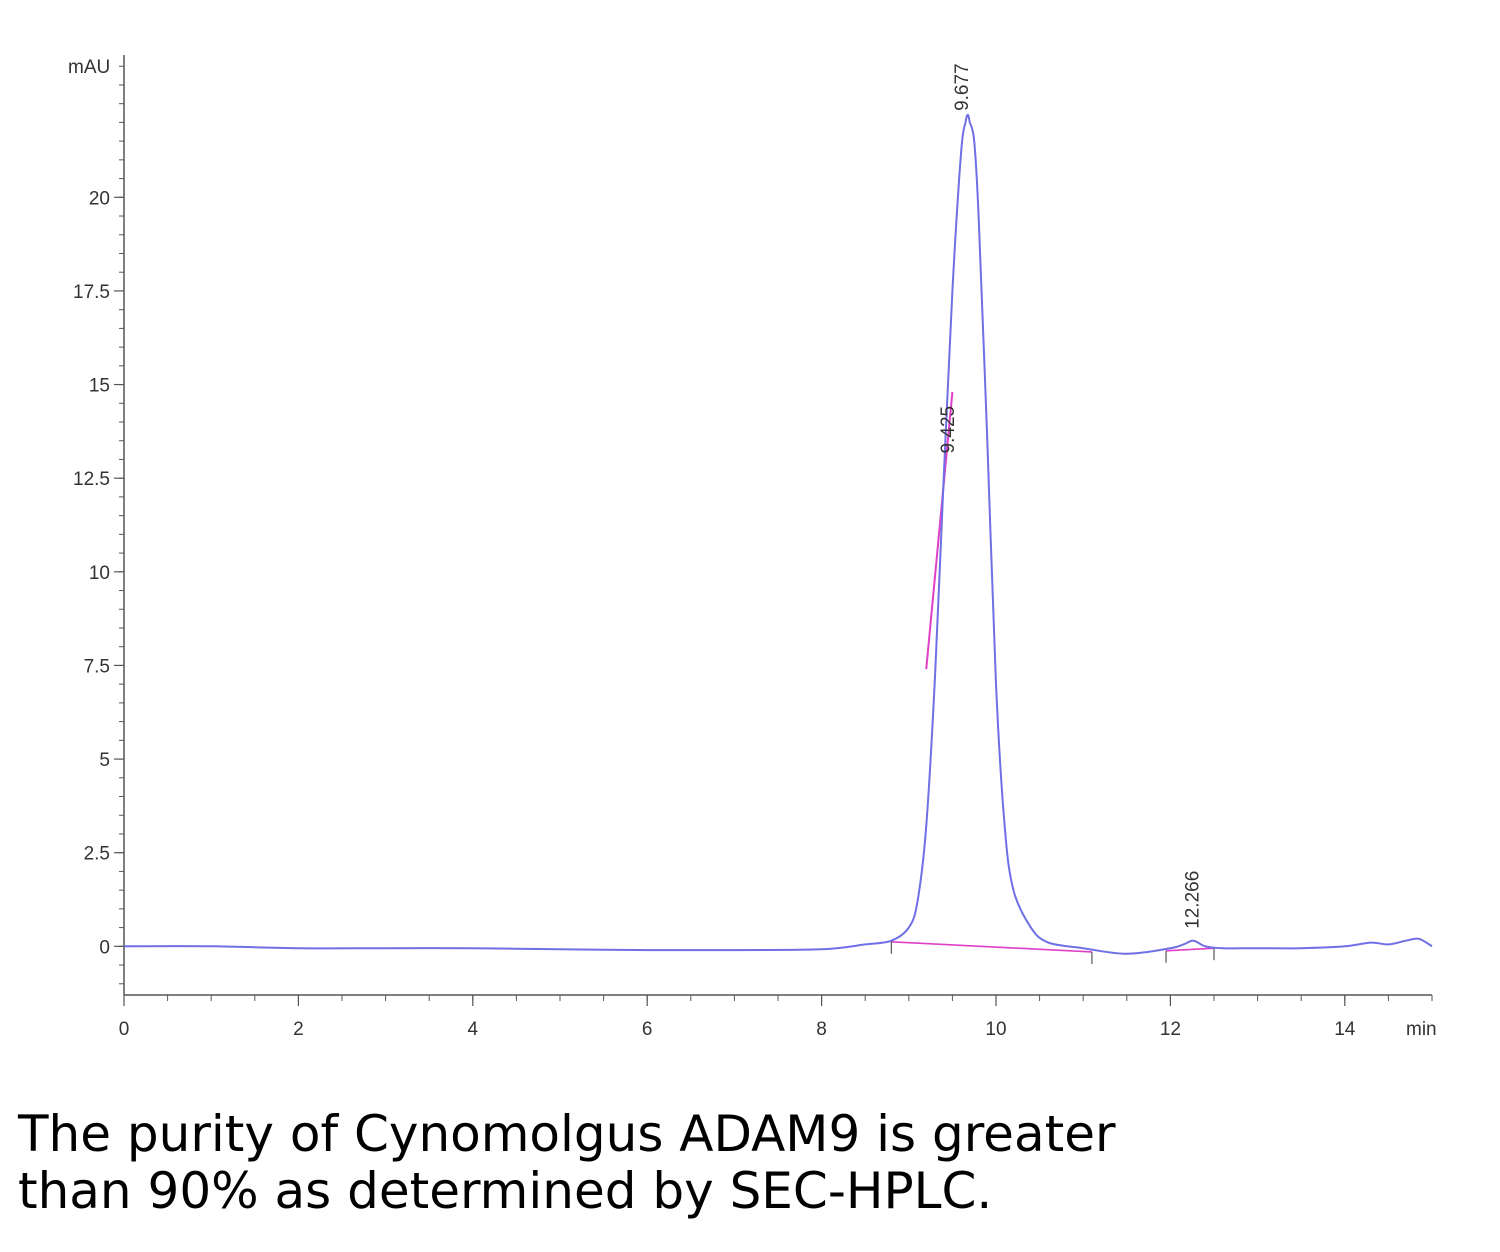 This screenshot has width=1500, height=1252. I want to click on shoulder-overlay, so click(939, 530).